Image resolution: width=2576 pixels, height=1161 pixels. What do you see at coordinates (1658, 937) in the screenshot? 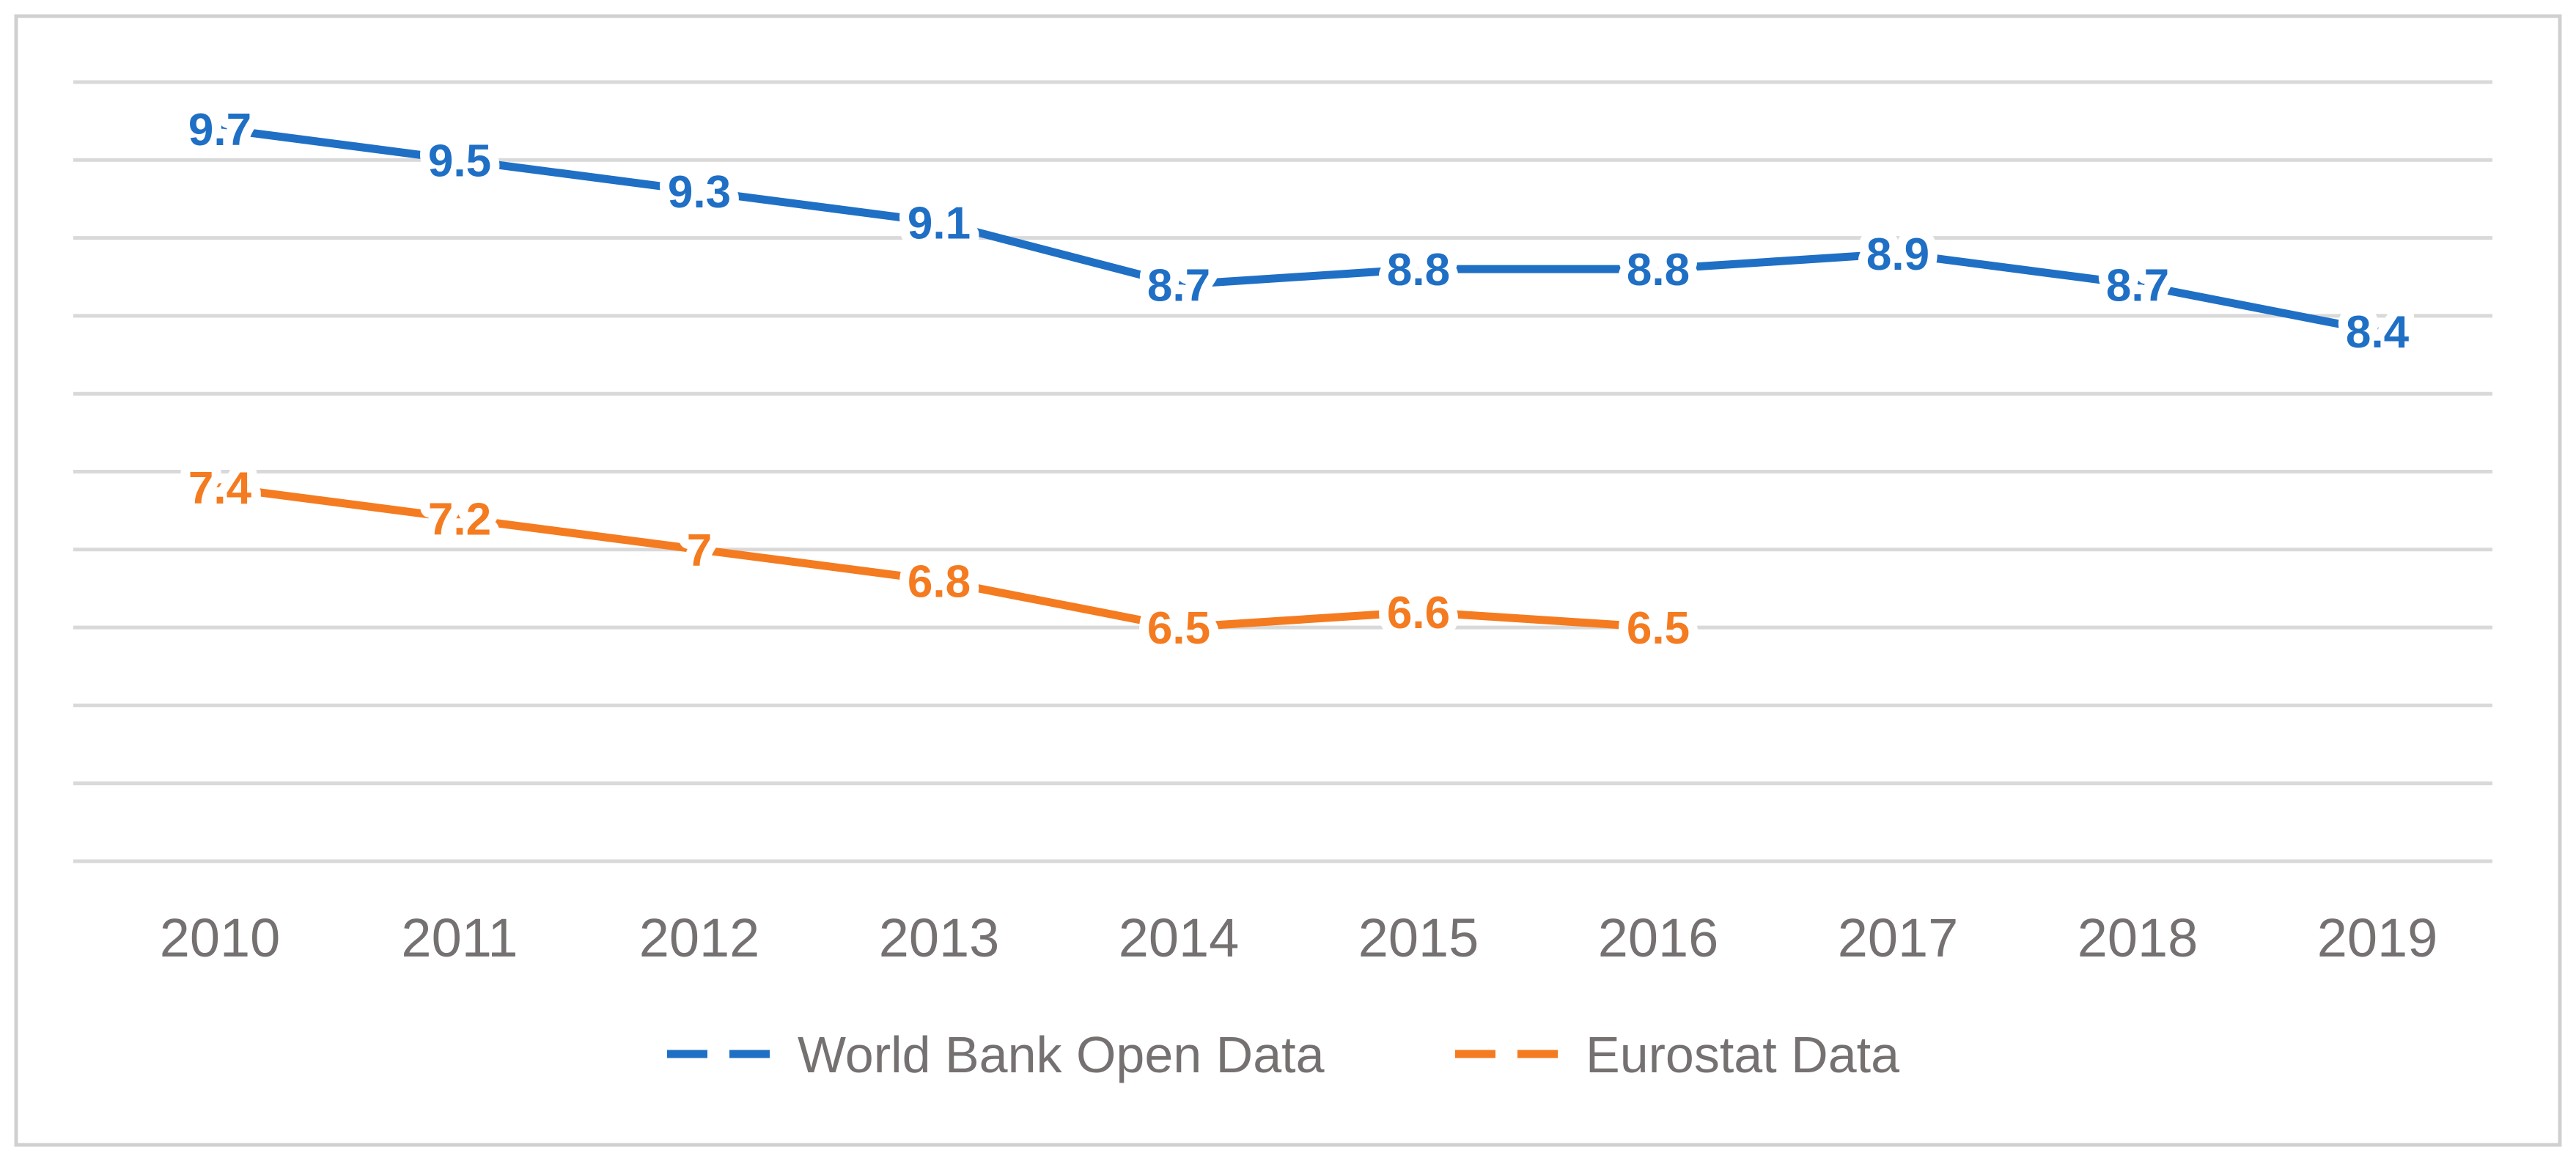
I see `x-tick-label: 2016` at bounding box center [1658, 937].